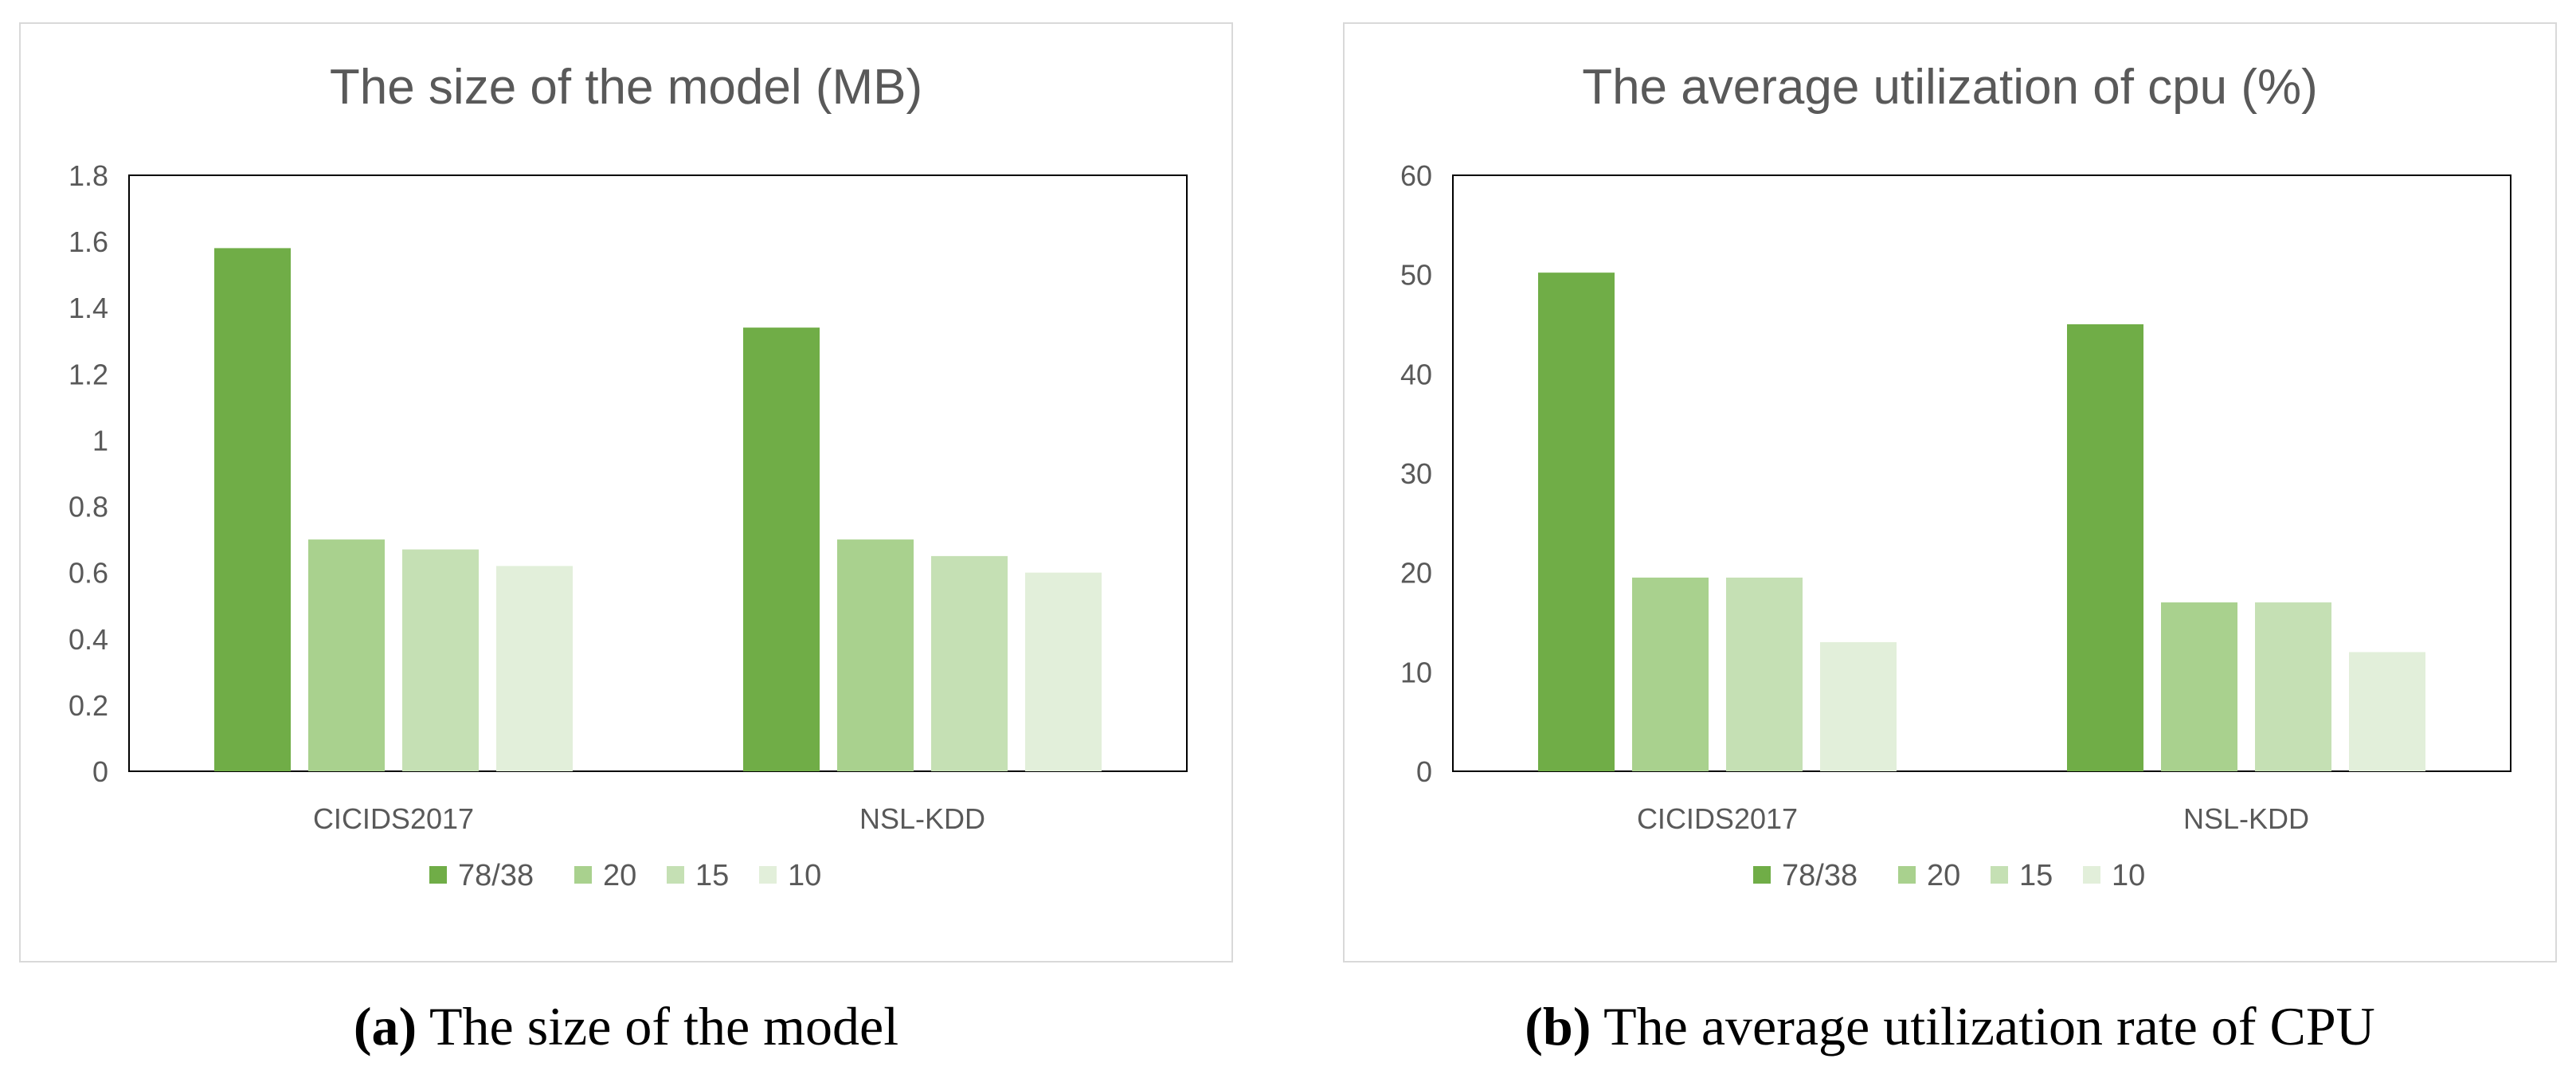  I want to click on y-tick-label: 1.8, so click(88, 176).